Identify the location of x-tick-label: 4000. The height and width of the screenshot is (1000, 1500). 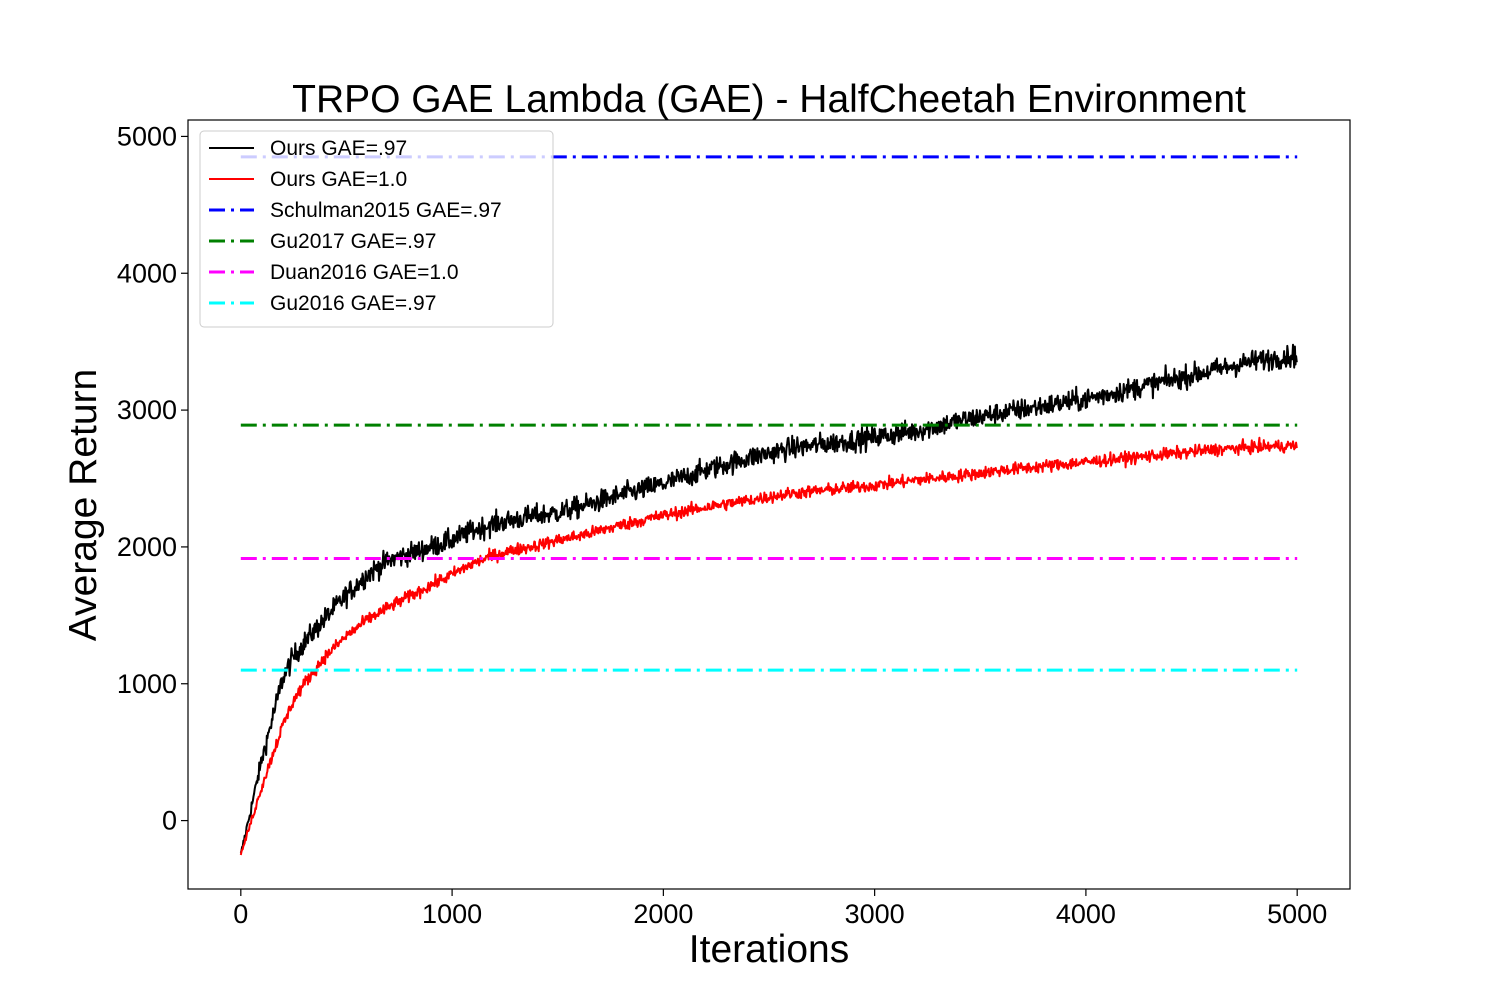
(1086, 914).